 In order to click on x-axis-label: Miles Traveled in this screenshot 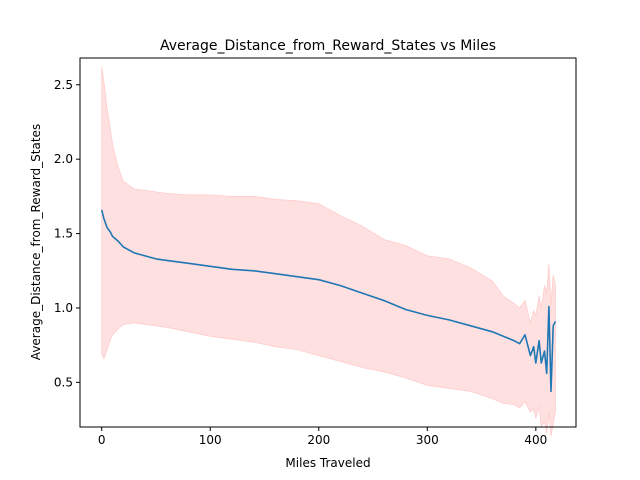, I will do `click(327, 463)`.